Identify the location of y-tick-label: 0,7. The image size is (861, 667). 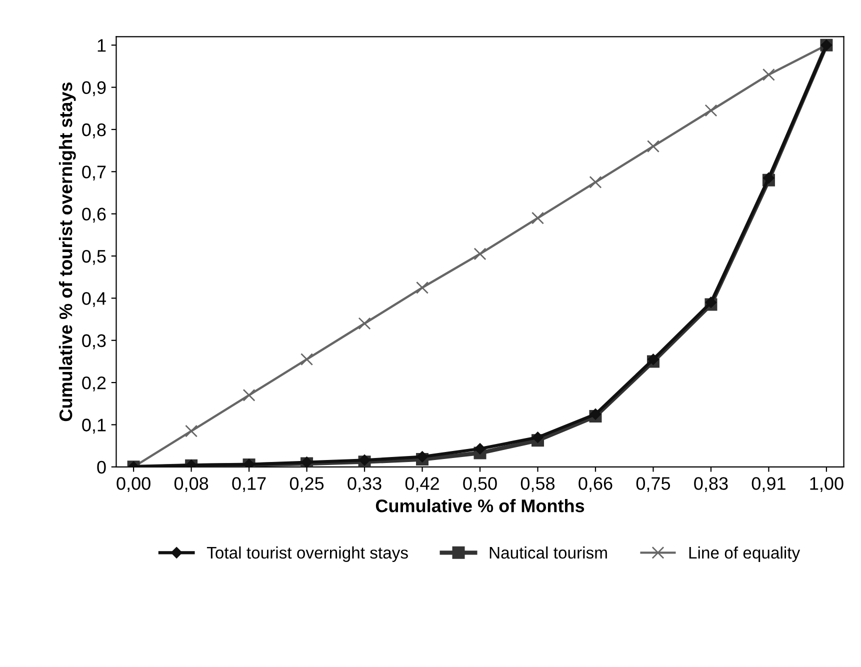
(94, 173).